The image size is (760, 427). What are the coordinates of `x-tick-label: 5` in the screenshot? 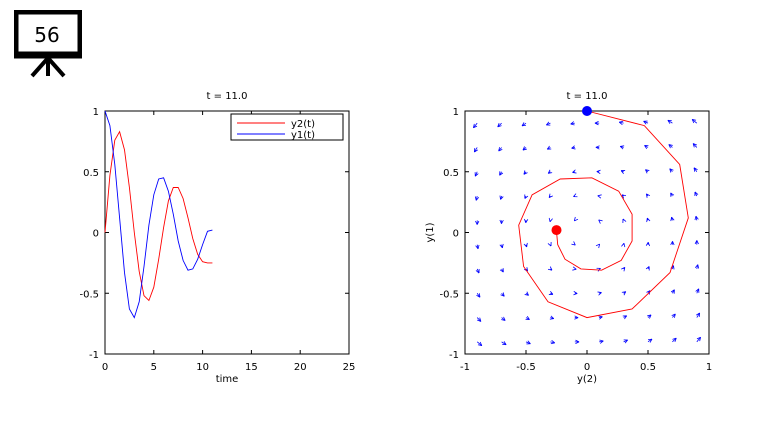 It's located at (154, 367).